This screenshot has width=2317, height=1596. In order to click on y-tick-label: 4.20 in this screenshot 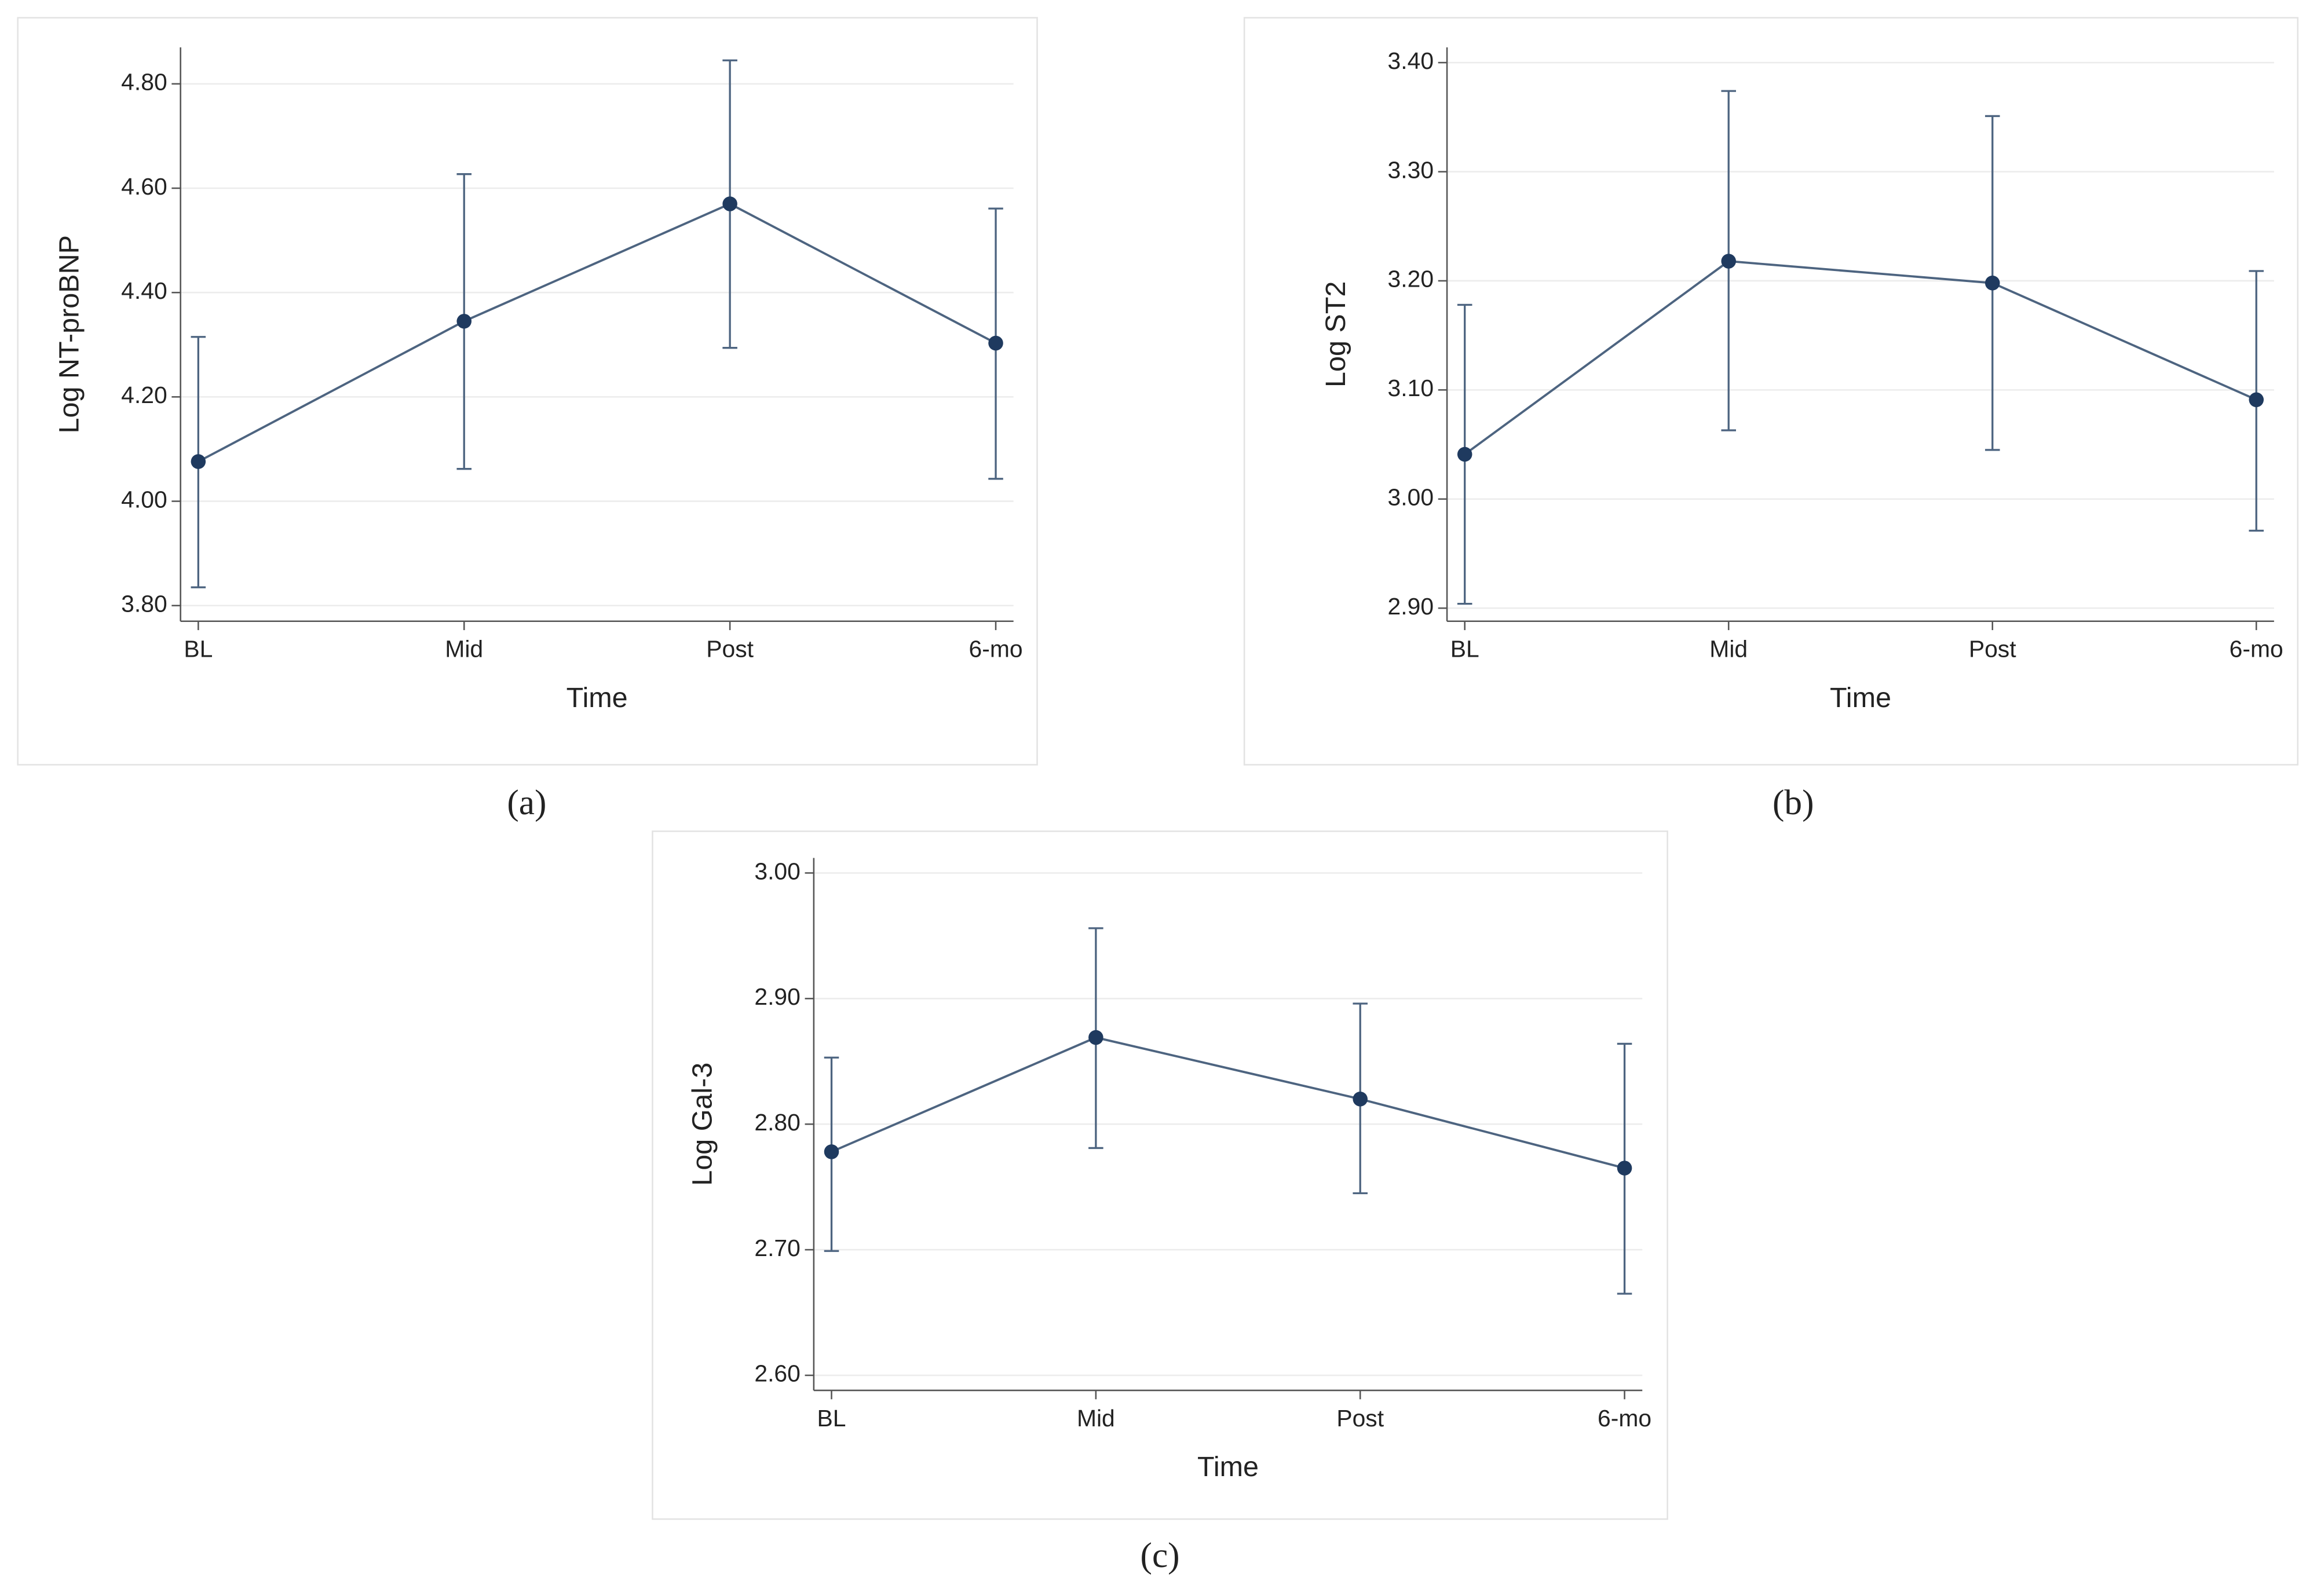, I will do `click(144, 395)`.